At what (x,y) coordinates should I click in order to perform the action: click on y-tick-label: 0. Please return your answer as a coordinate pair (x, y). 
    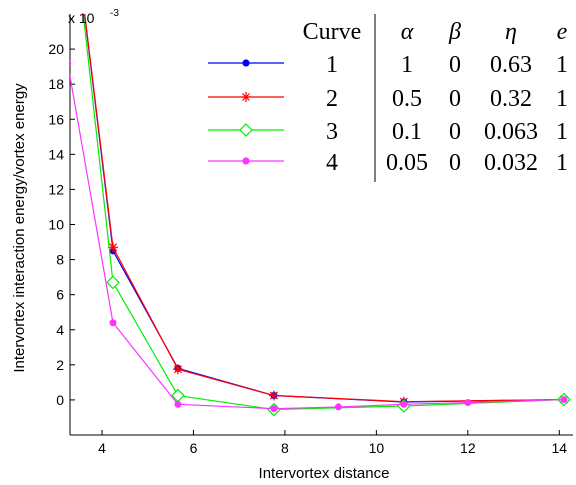
    Looking at the image, I should click on (60, 400).